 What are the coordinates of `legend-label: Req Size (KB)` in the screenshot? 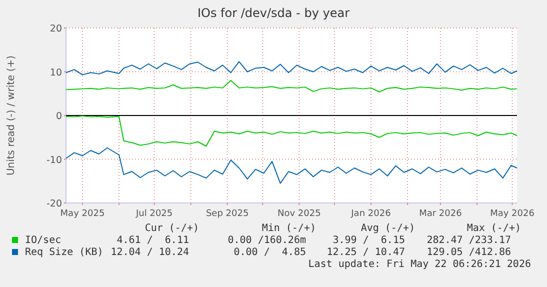 It's located at (64, 252).